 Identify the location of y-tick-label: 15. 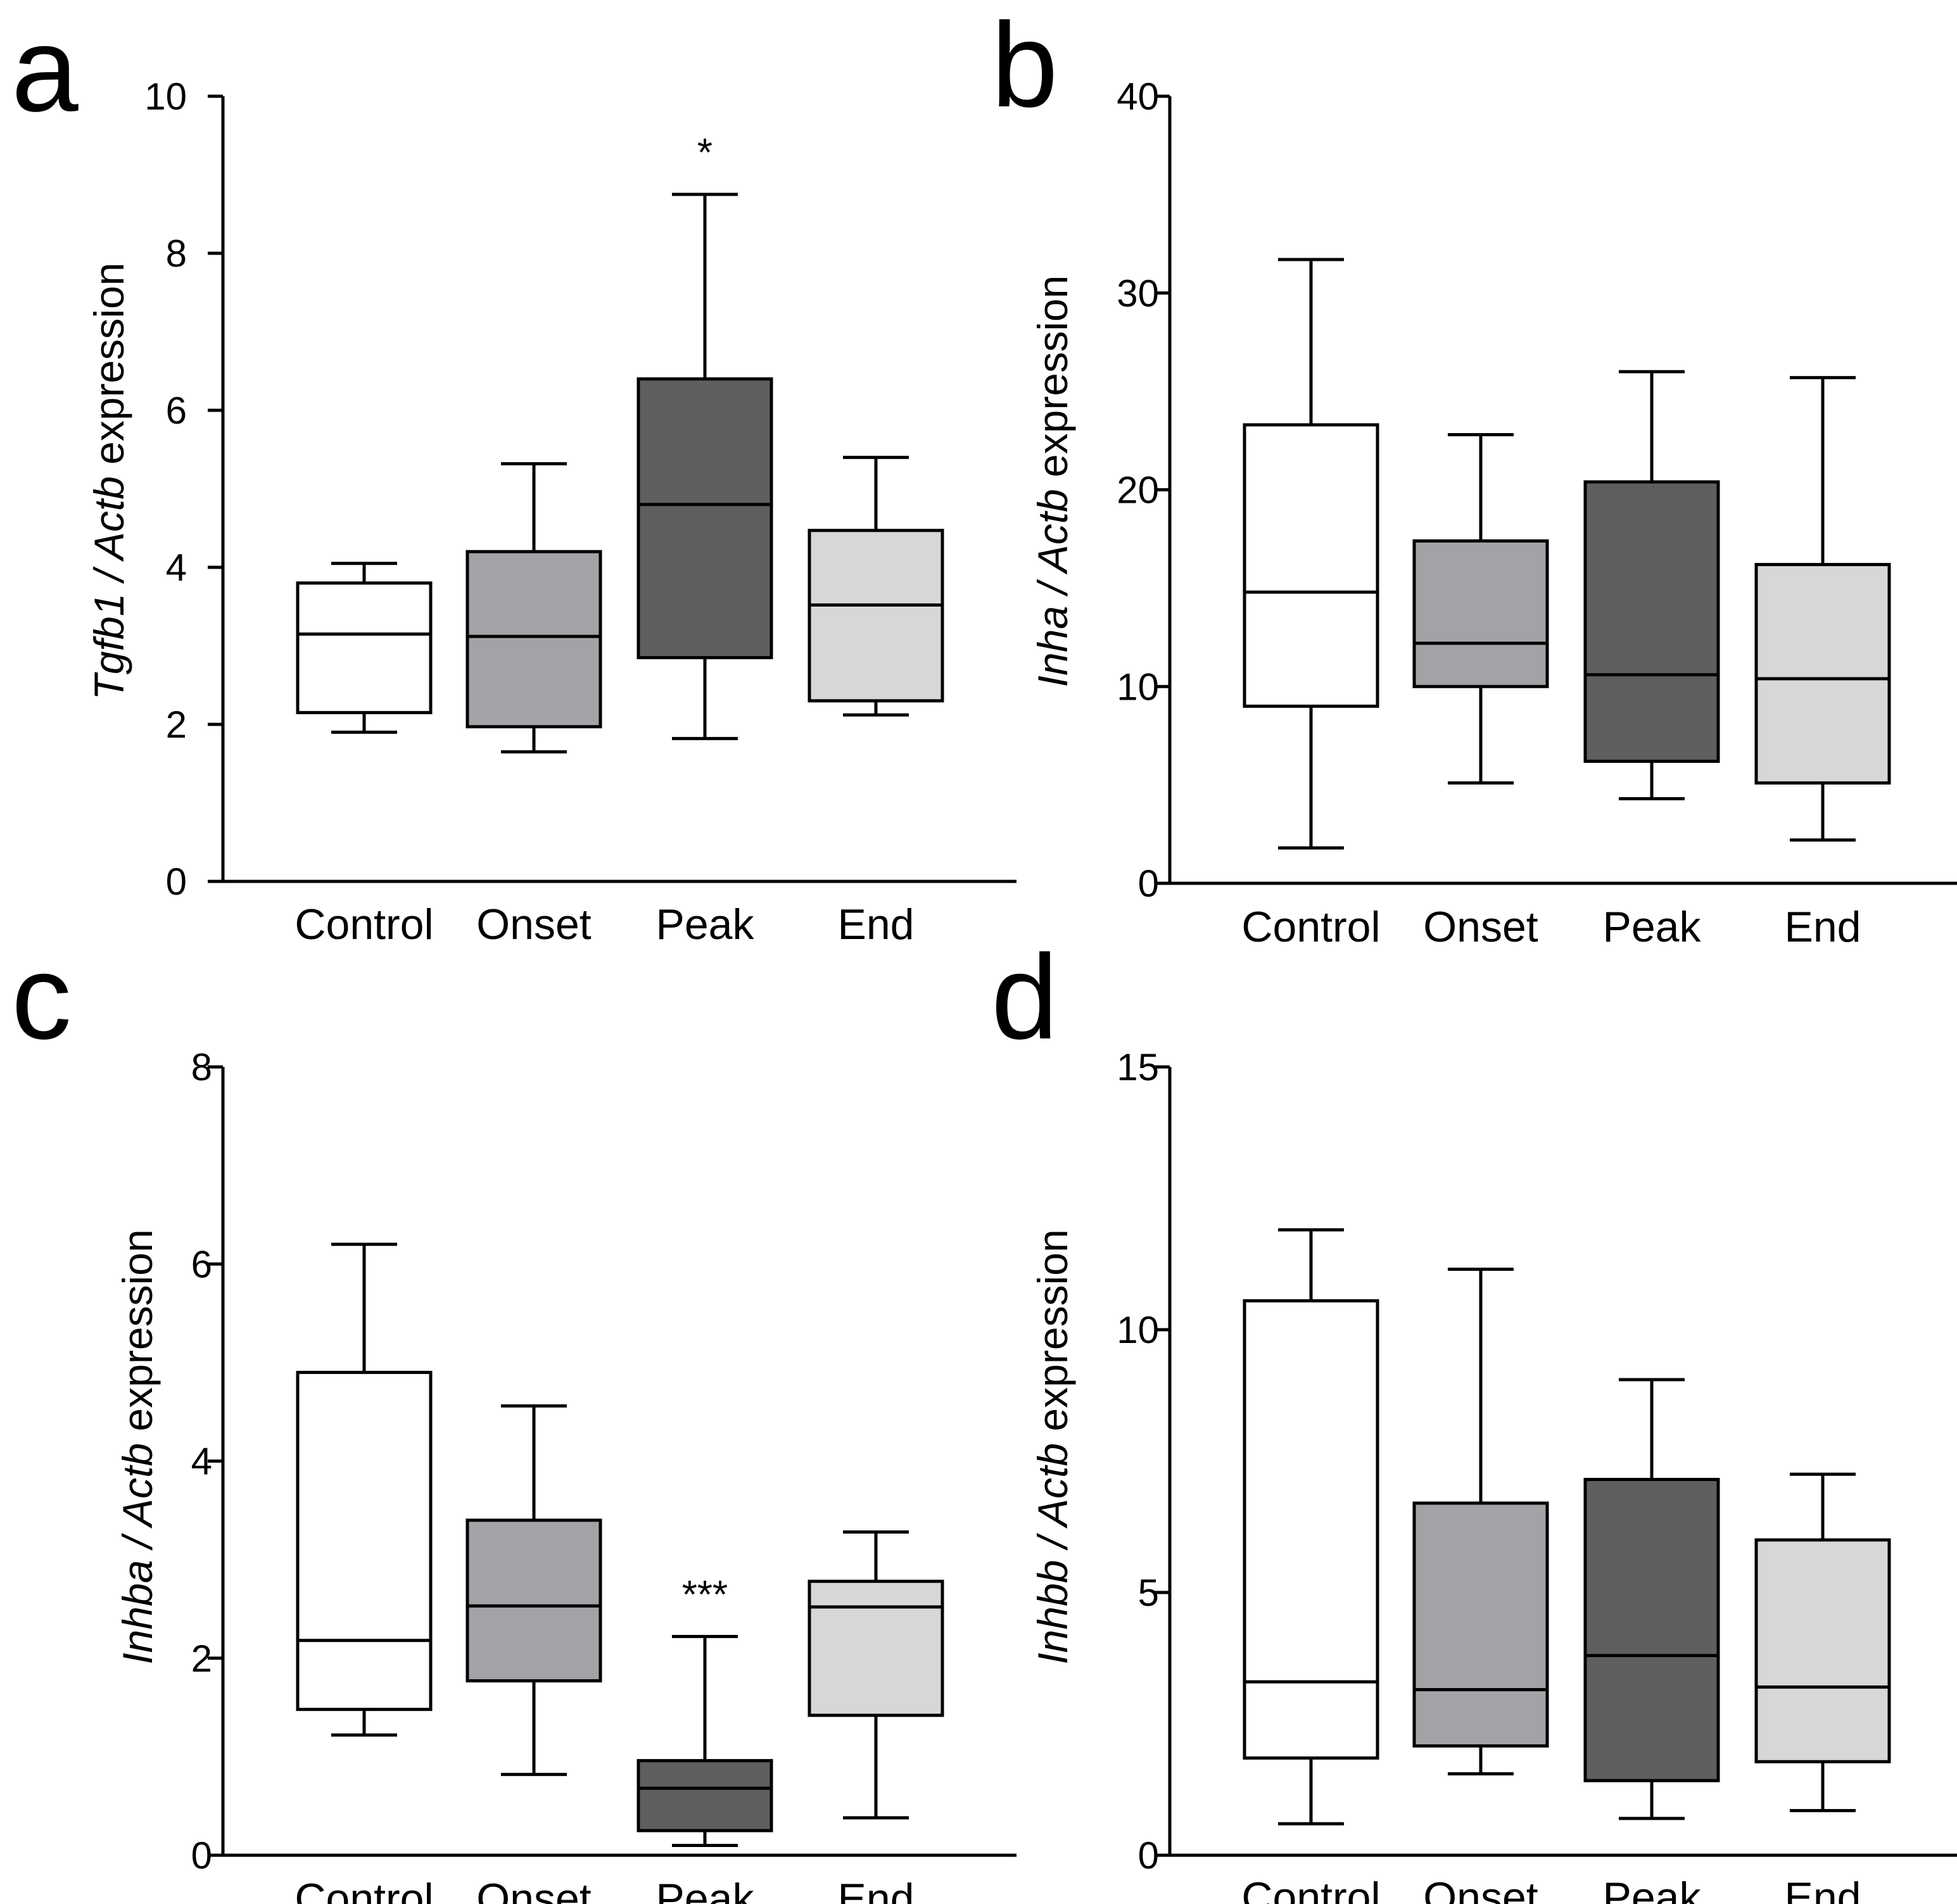
(1138, 1067).